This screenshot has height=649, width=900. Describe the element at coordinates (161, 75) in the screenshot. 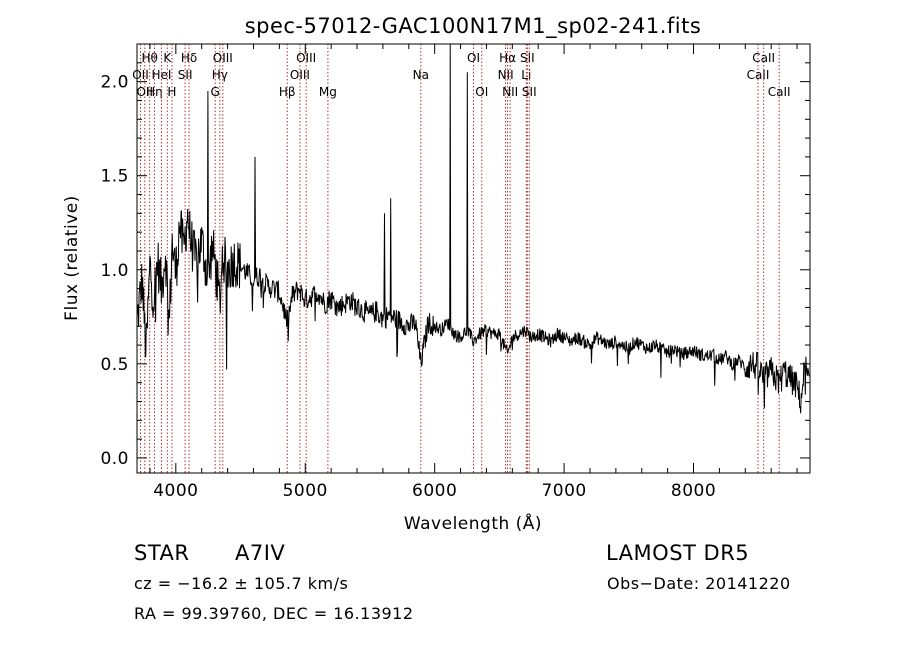

I see `spectral-line-label: HeI` at that location.